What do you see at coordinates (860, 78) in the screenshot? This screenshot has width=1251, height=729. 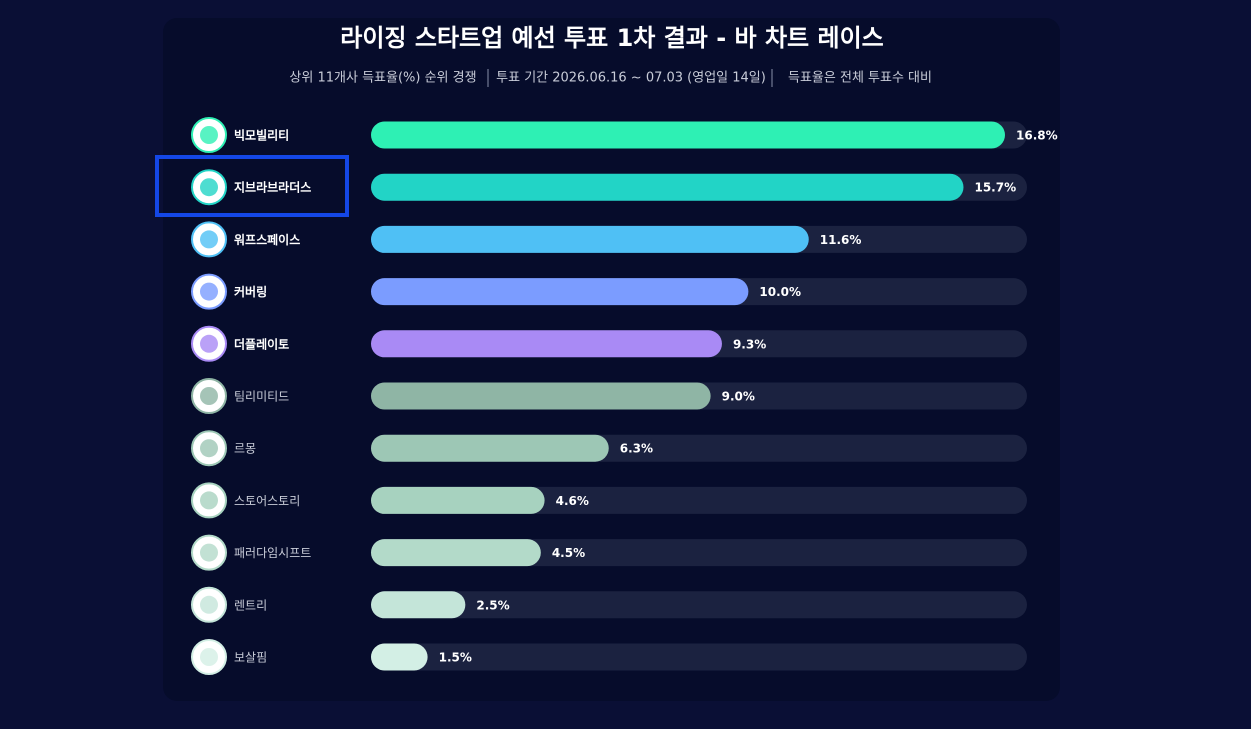 I see `subtitle: 득표율은 전체 투표수 대비` at bounding box center [860, 78].